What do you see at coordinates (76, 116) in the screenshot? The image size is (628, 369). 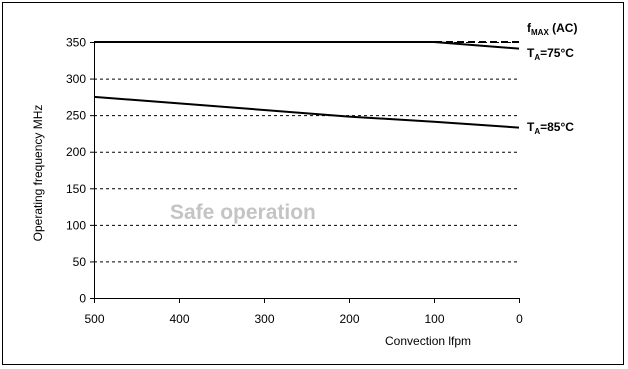 I see `y-tick-label-250: 250` at bounding box center [76, 116].